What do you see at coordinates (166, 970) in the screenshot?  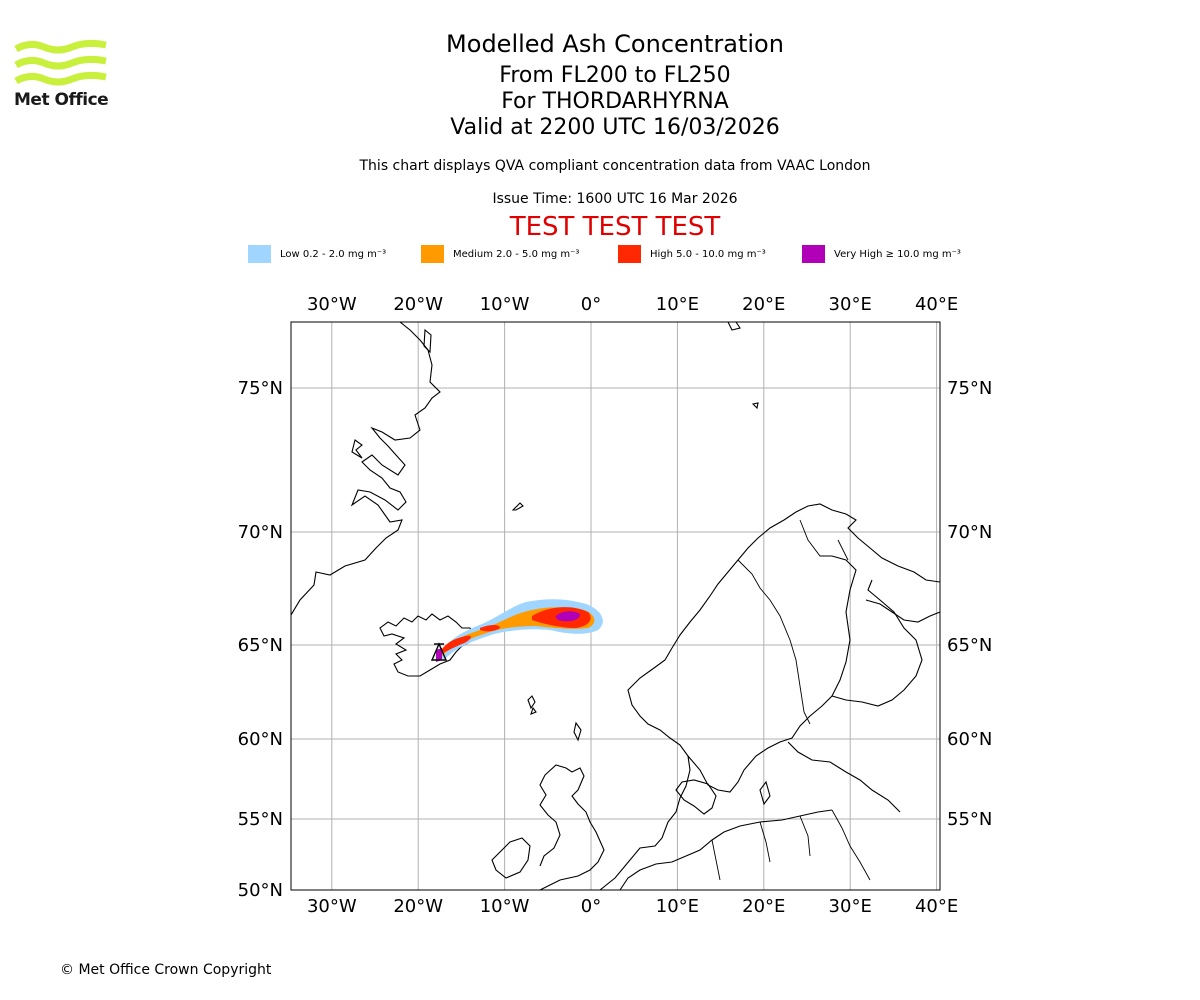 I see `copyright-notice: © Met Office Crown Copyright` at bounding box center [166, 970].